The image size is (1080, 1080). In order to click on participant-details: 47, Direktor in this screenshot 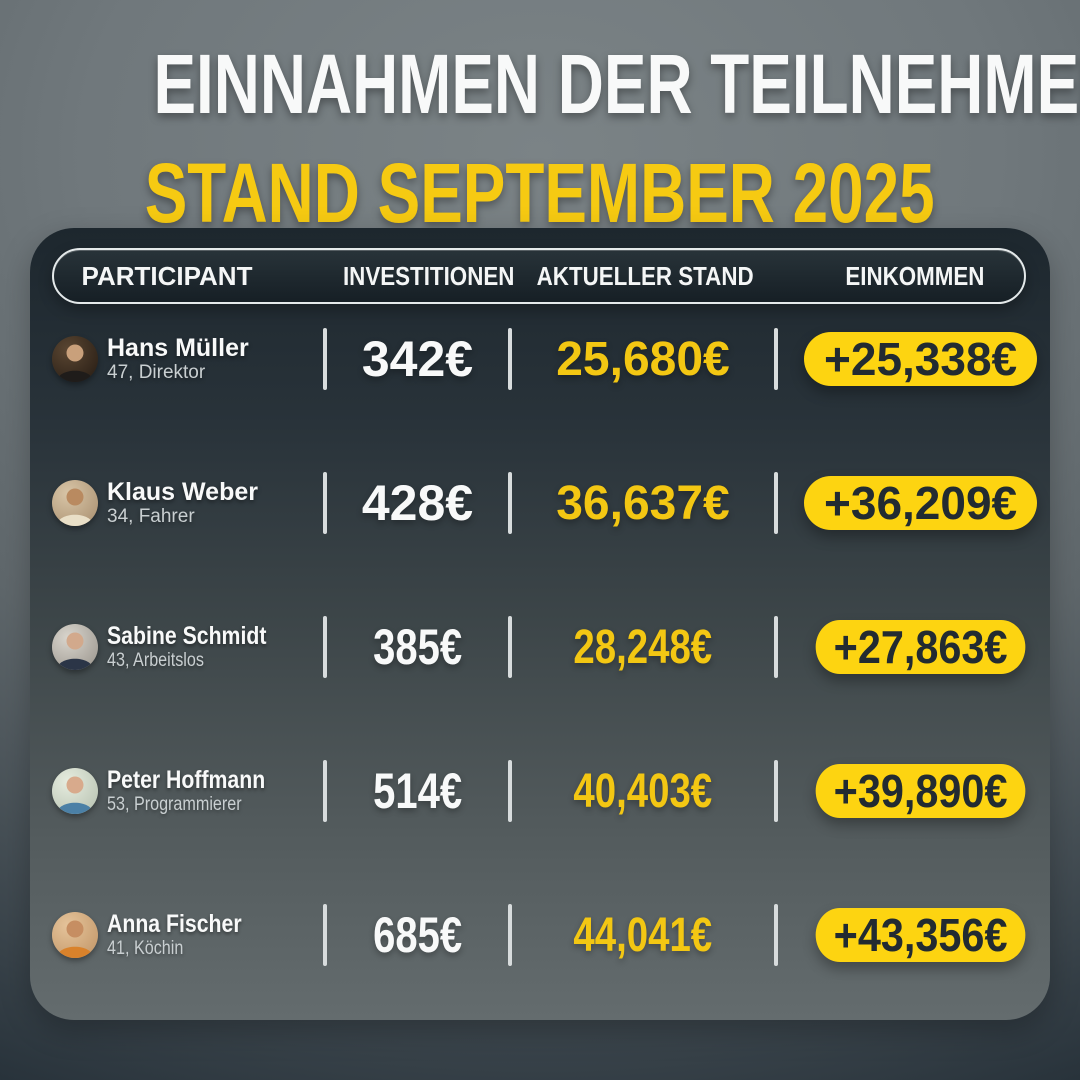, I will do `click(156, 372)`.